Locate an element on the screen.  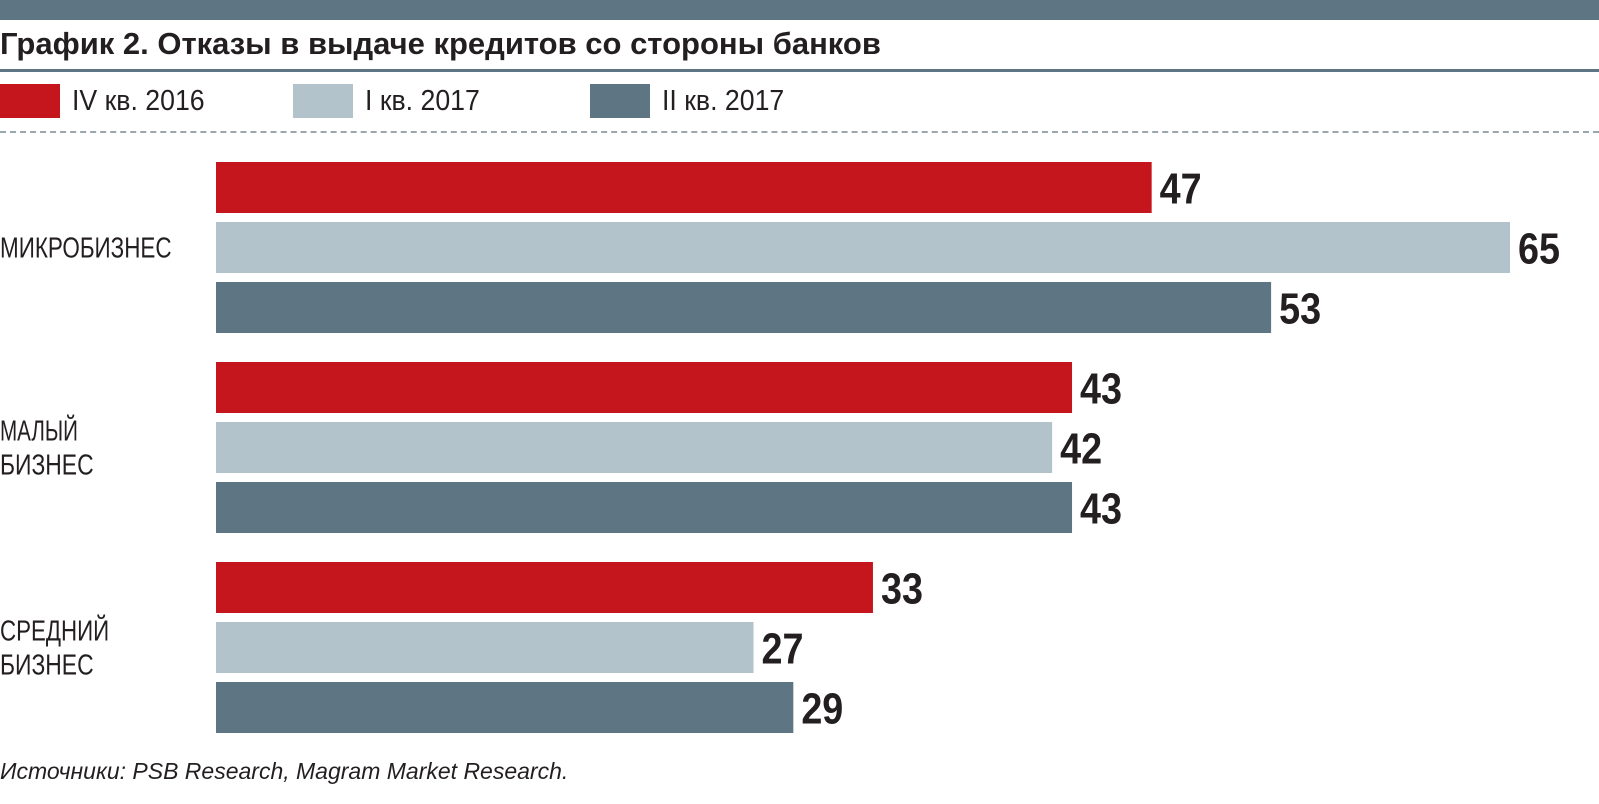
legend-divider is located at coordinates (799, 132).